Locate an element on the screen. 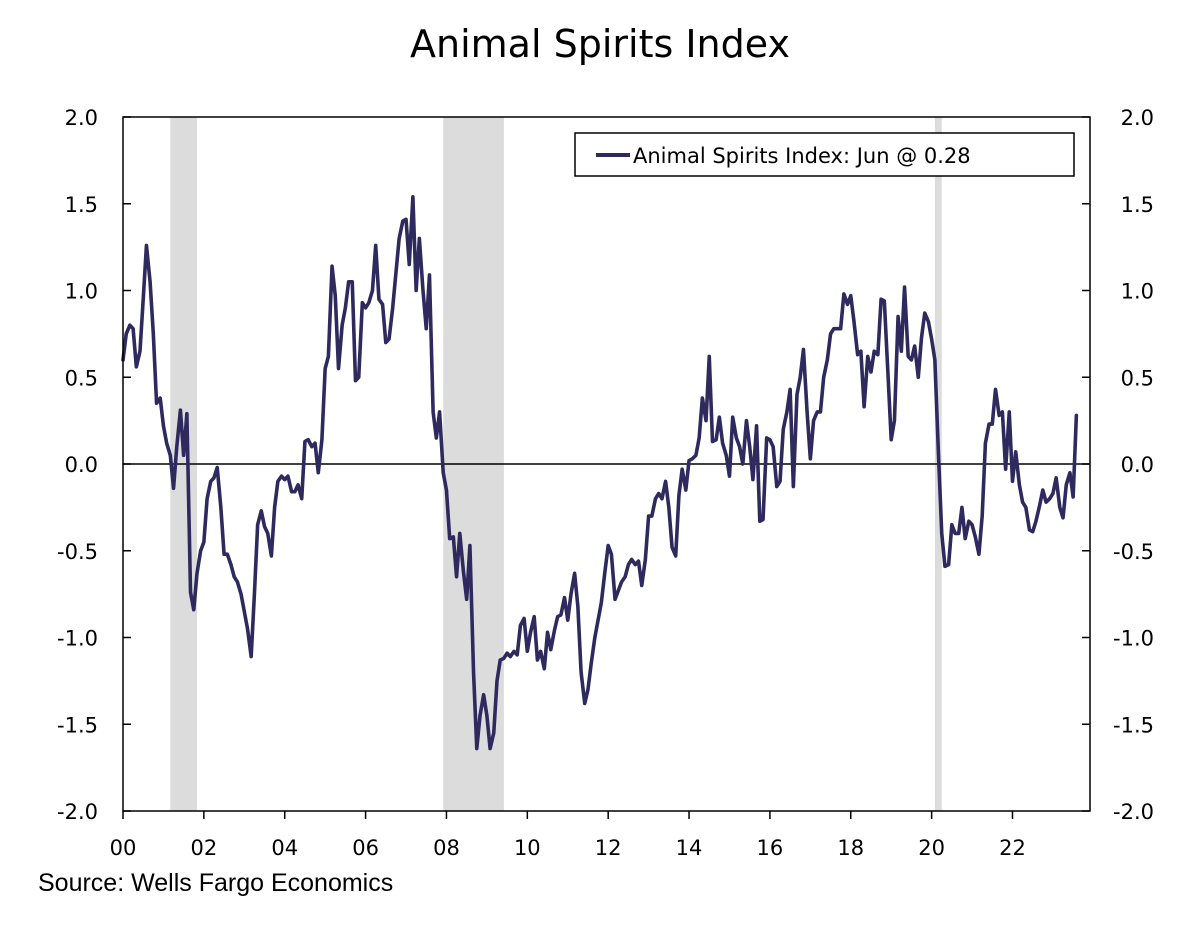 This screenshot has width=1200, height=929. x-tick-label: 08 is located at coordinates (446, 848).